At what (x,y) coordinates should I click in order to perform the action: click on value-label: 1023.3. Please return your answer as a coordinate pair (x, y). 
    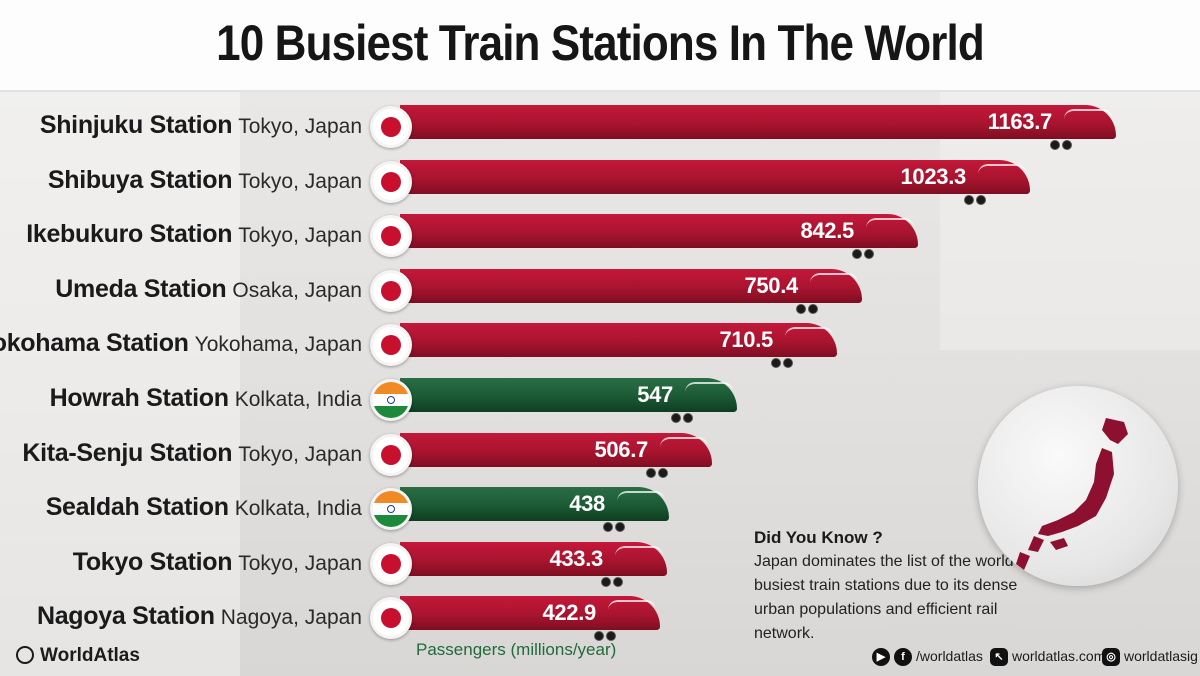
    Looking at the image, I should click on (933, 176).